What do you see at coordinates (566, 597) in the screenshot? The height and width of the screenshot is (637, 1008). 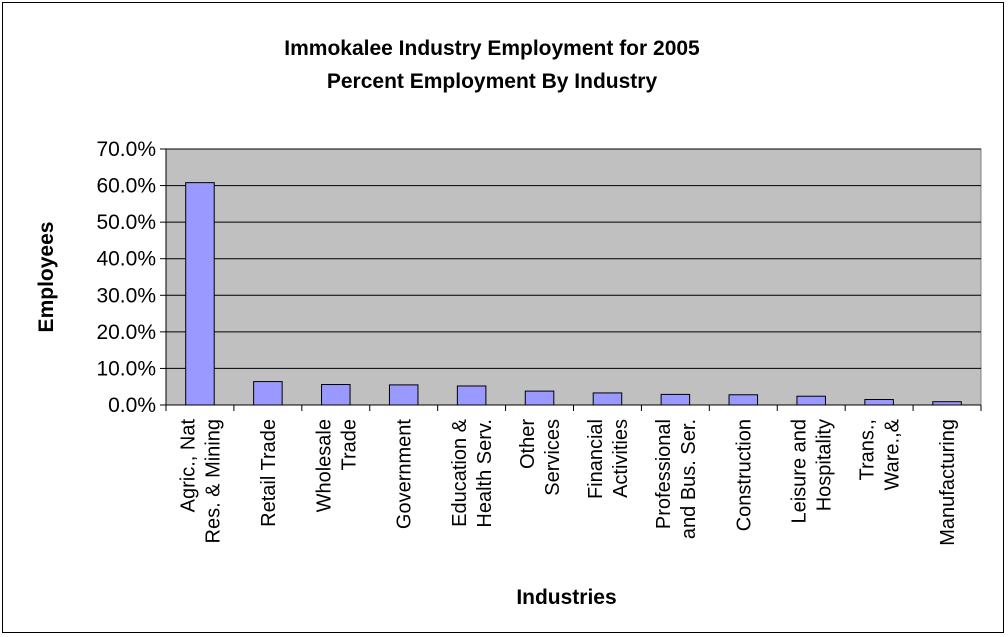 I see `x-axis-title: Industries` at bounding box center [566, 597].